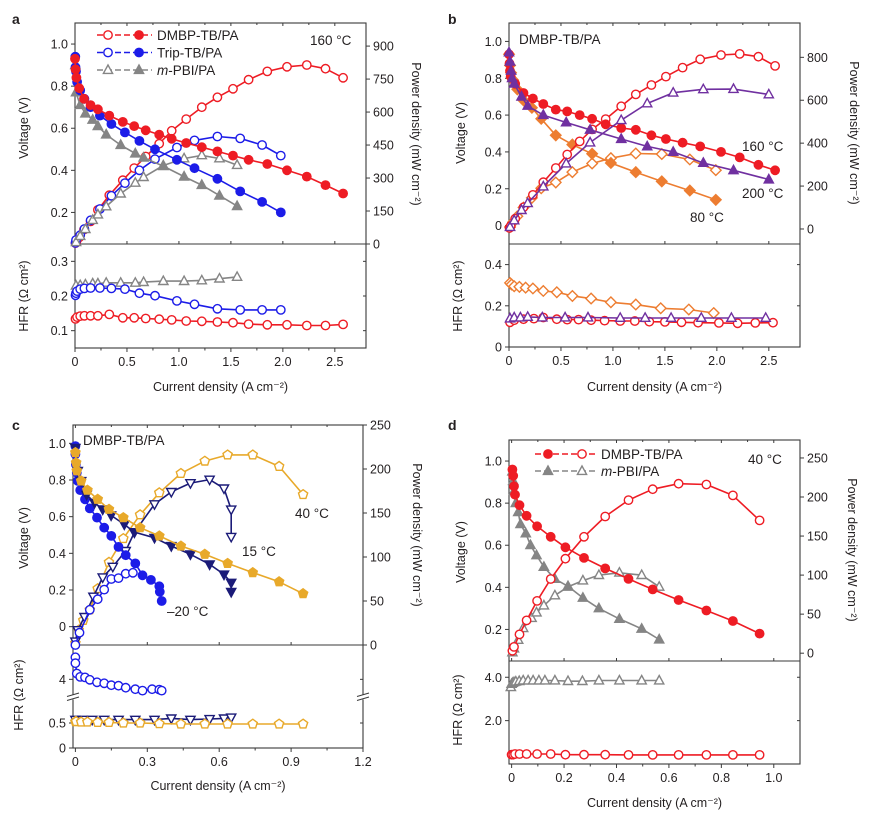  What do you see at coordinates (73, 698) in the screenshot?
I see `c-axis-break-mark` at bounding box center [73, 698].